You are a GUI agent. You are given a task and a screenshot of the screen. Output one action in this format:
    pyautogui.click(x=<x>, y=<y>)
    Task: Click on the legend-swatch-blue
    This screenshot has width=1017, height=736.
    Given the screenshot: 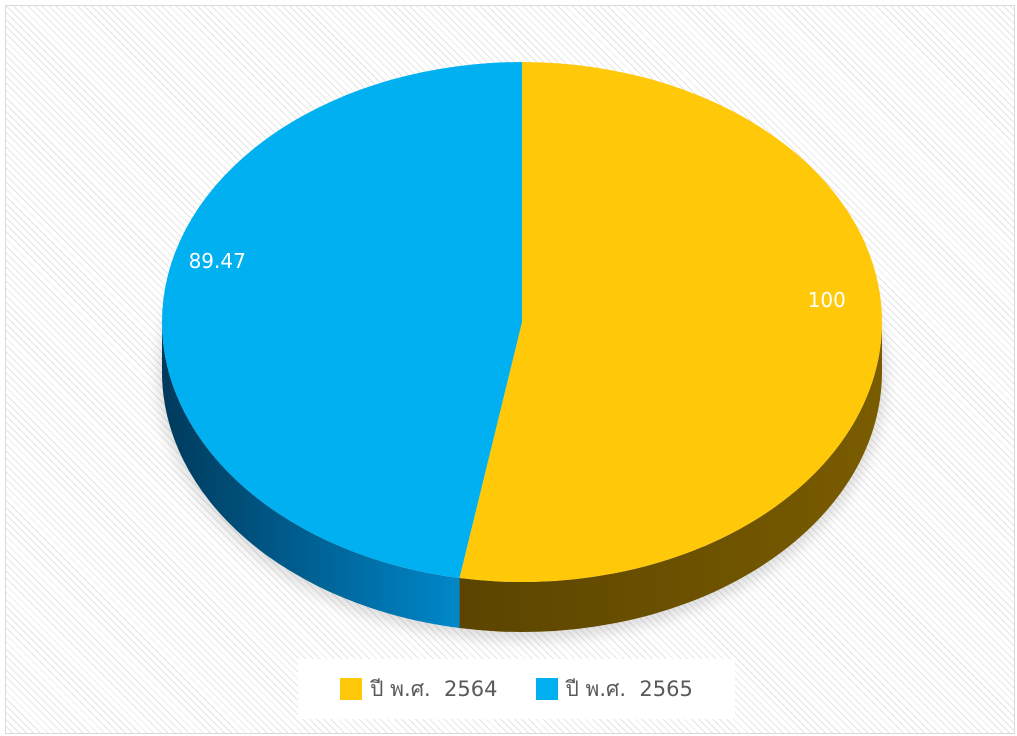 What is the action you would take?
    pyautogui.click(x=546, y=689)
    